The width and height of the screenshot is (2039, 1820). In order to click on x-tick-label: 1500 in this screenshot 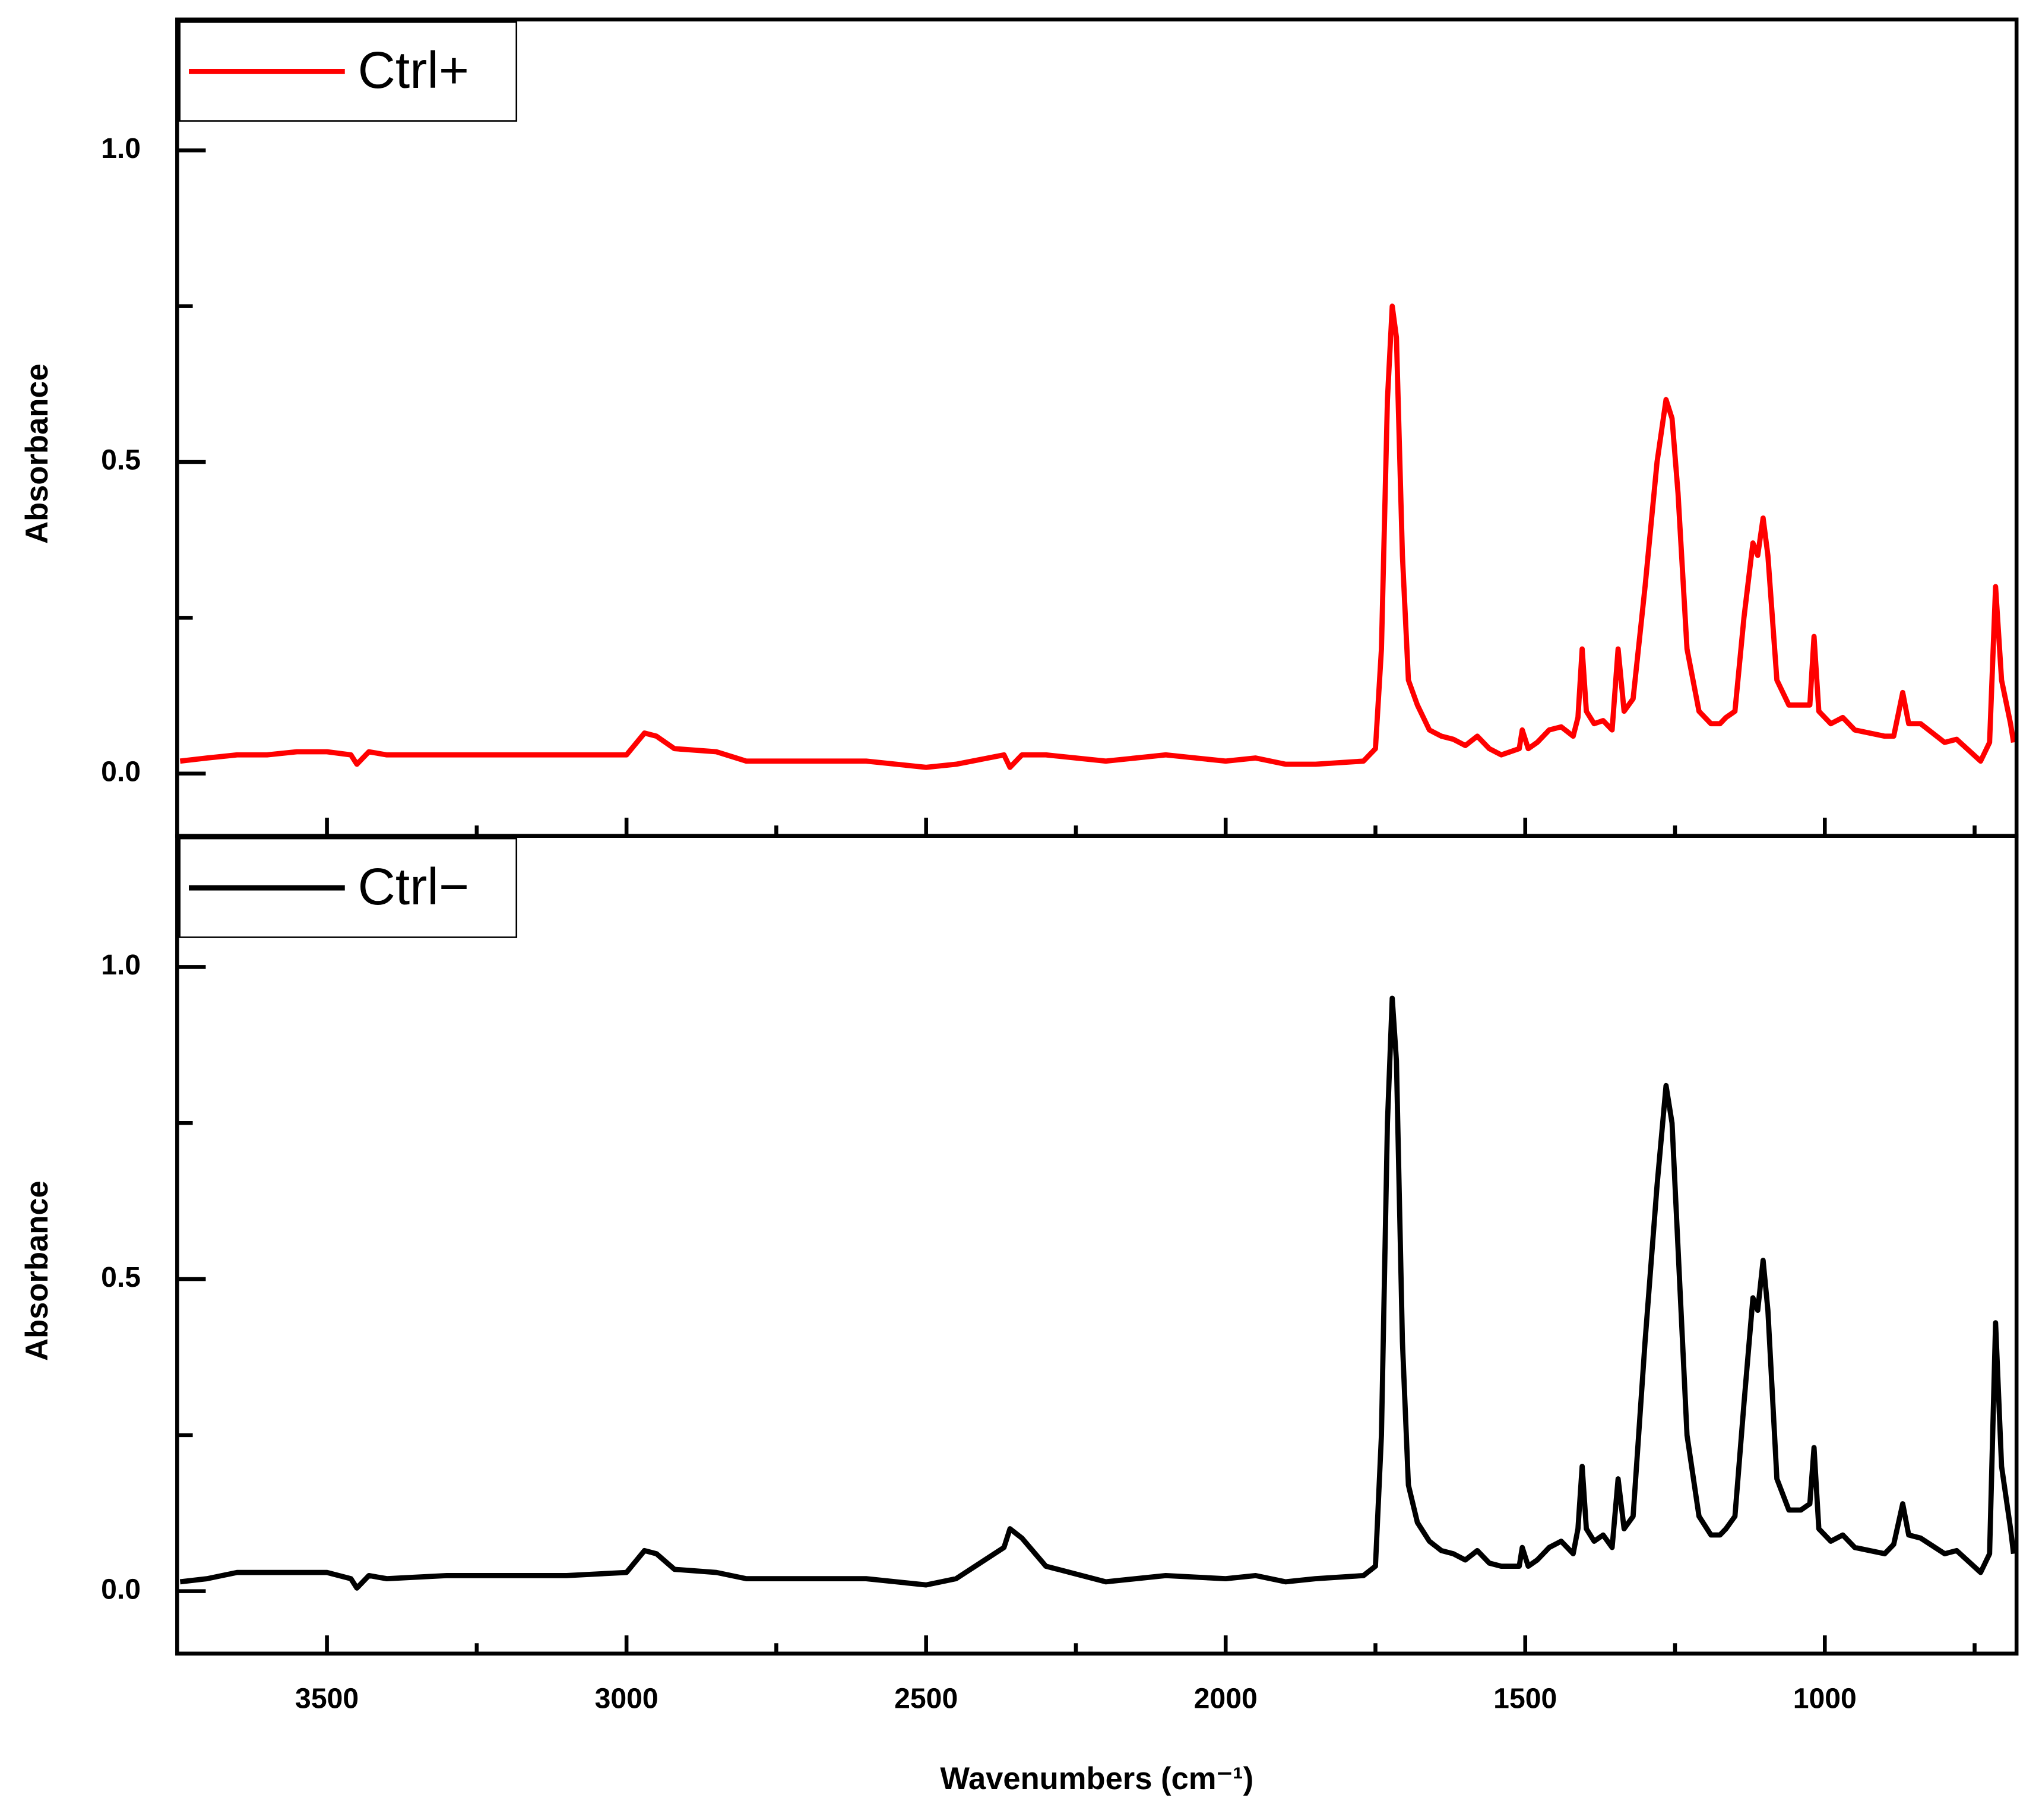, I will do `click(1525, 1698)`.